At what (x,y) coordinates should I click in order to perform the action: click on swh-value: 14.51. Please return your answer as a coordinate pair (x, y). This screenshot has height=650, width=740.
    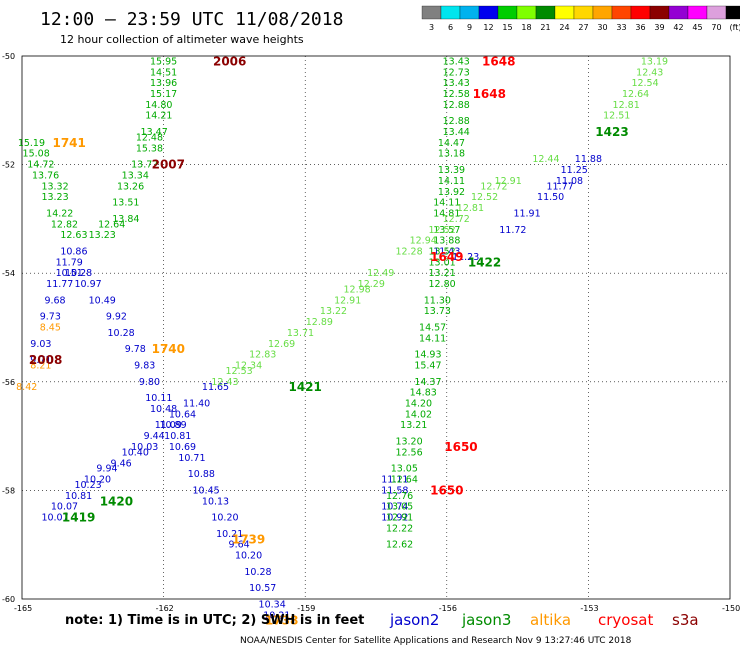
    Looking at the image, I should click on (163, 72).